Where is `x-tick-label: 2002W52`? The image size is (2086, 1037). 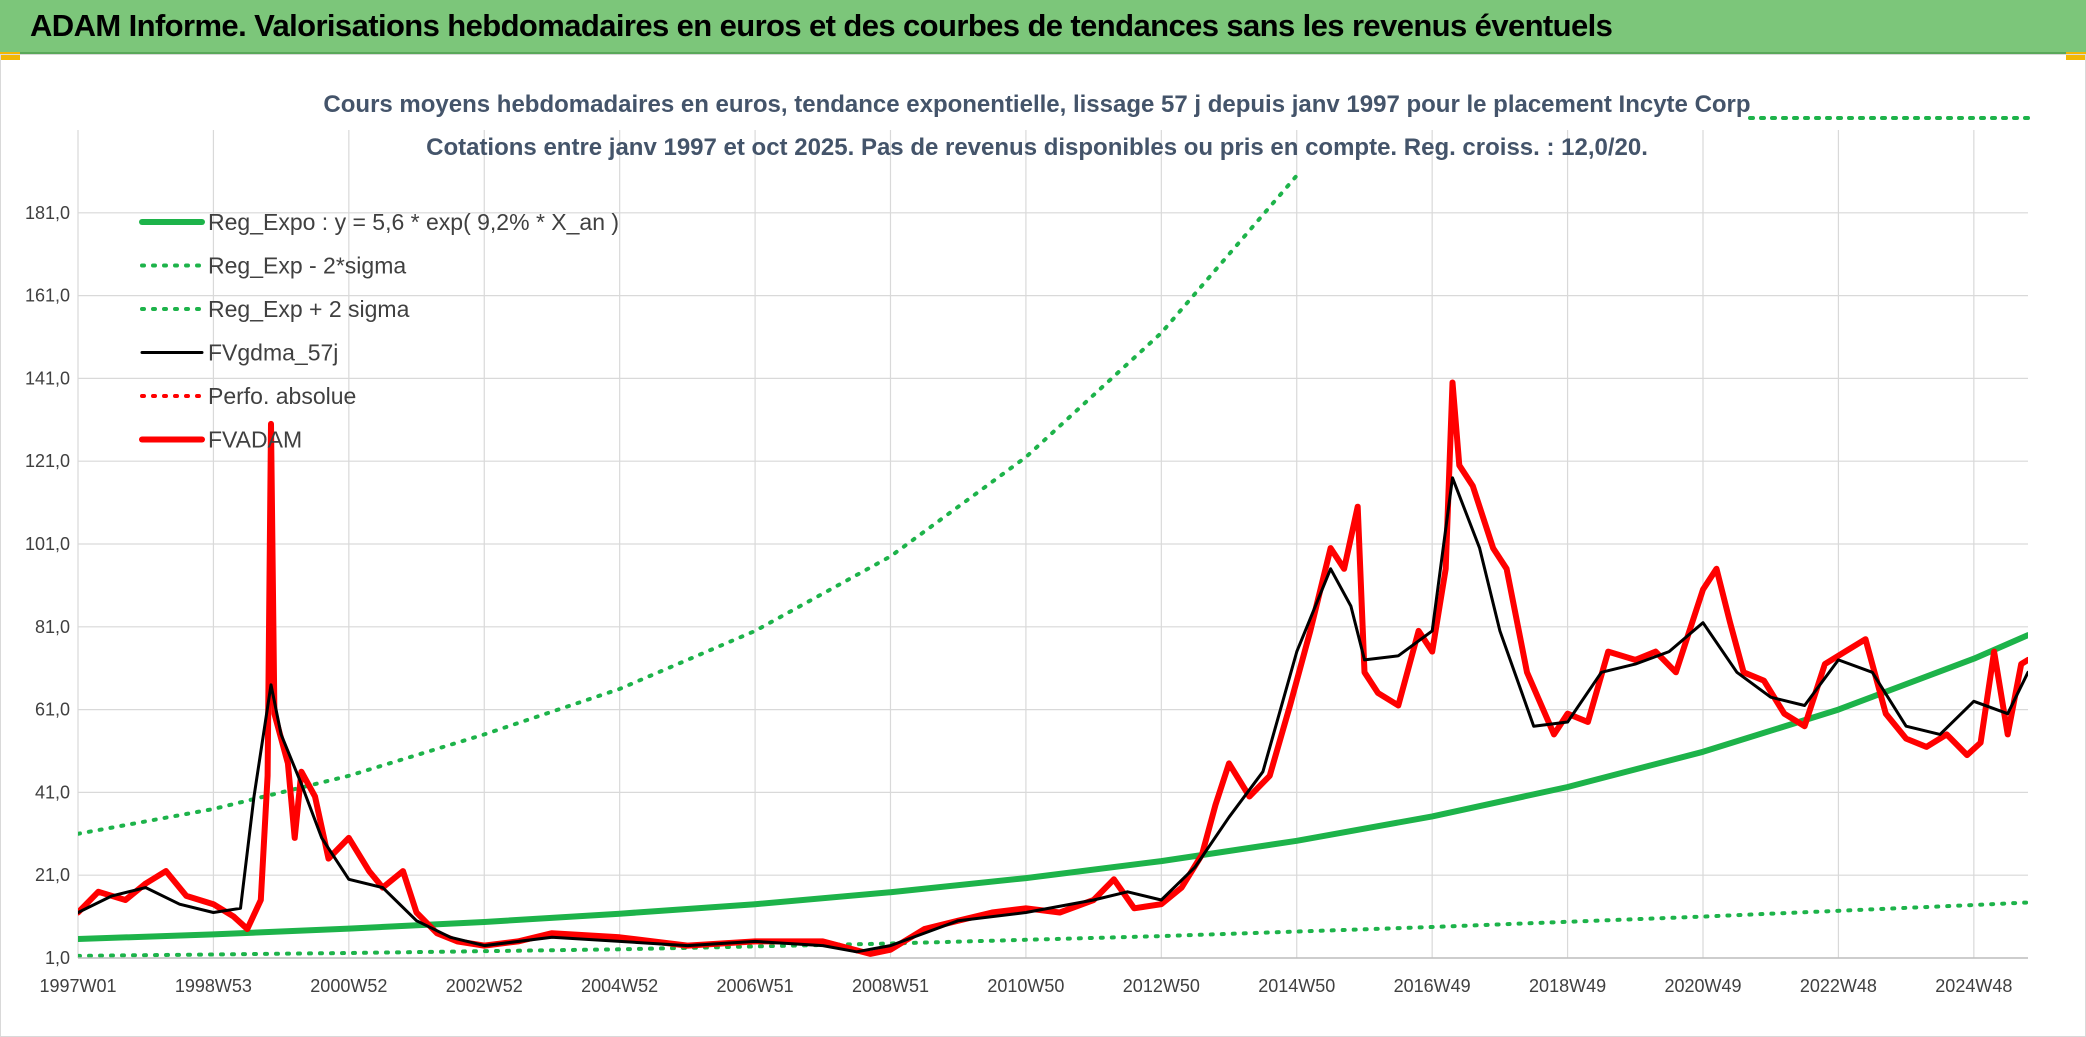
x-tick-label: 2002W52 is located at coordinates (484, 986).